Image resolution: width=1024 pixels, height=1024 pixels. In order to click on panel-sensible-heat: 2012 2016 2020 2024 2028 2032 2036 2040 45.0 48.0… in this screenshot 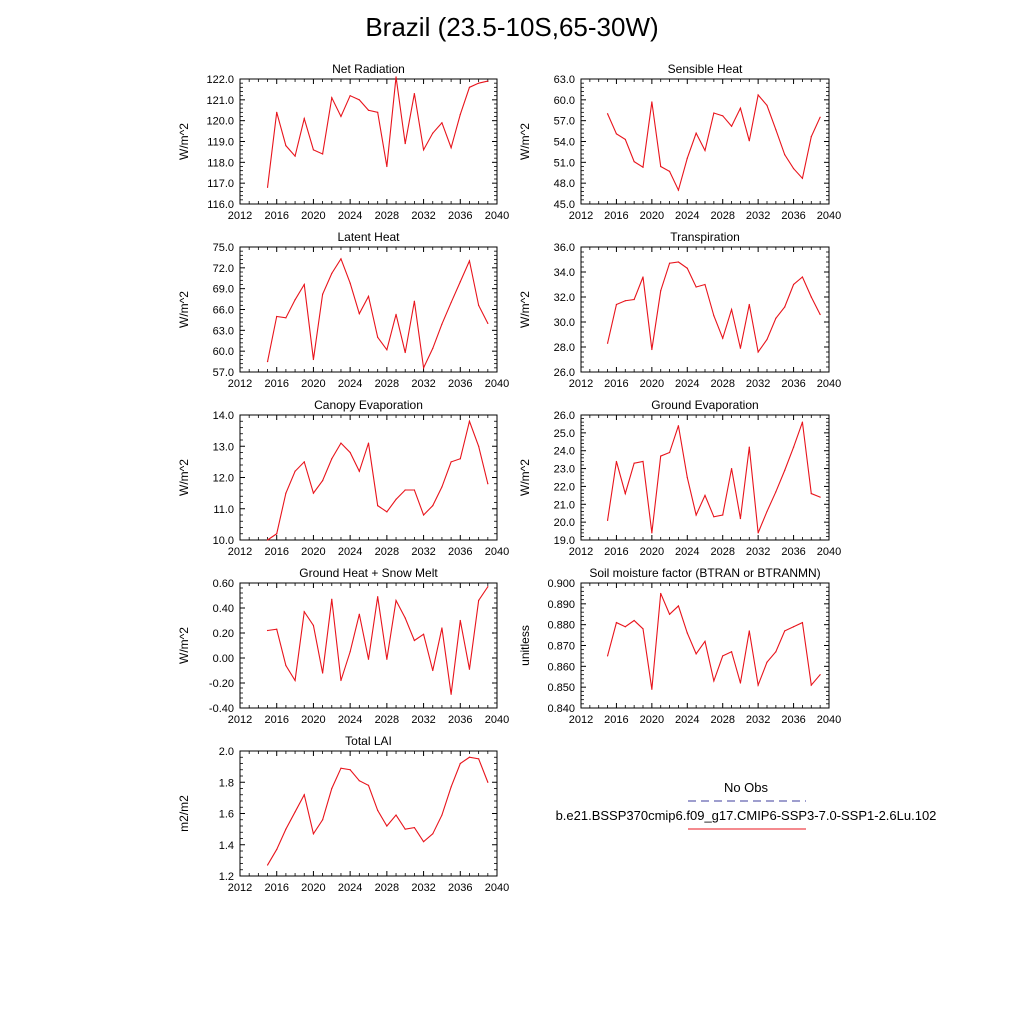, I will do `click(679, 142)`.